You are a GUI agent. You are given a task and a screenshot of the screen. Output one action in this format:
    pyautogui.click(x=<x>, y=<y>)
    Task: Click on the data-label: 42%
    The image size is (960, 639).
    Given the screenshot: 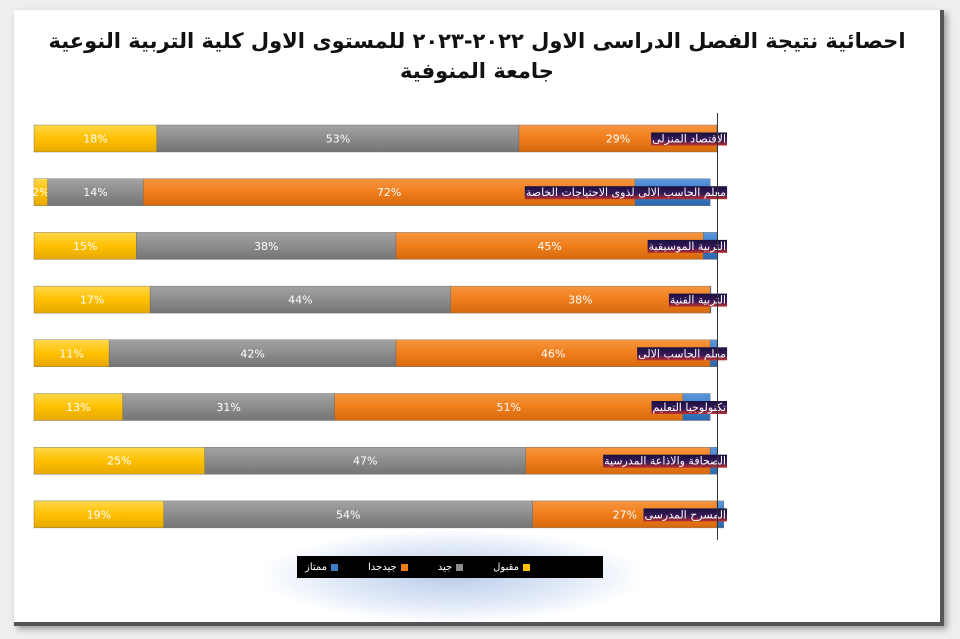 What is the action you would take?
    pyautogui.click(x=252, y=353)
    